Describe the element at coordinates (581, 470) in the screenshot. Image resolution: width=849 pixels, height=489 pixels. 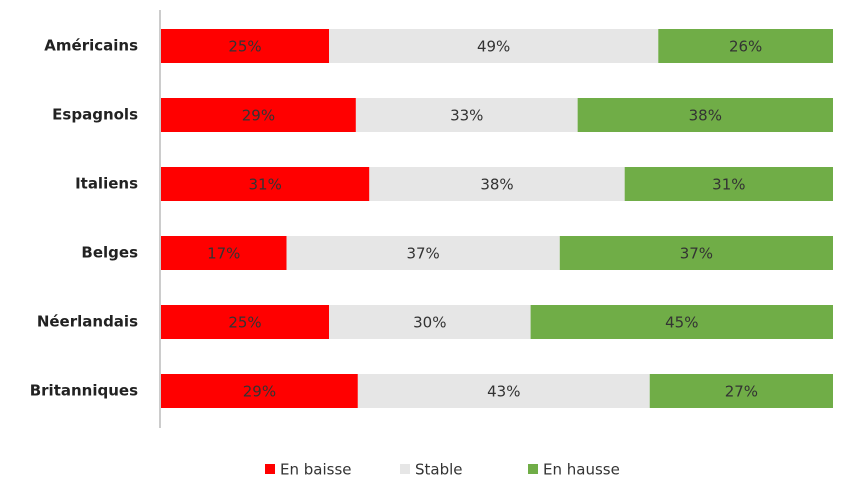
I see `legend-label: En hausse` at that location.